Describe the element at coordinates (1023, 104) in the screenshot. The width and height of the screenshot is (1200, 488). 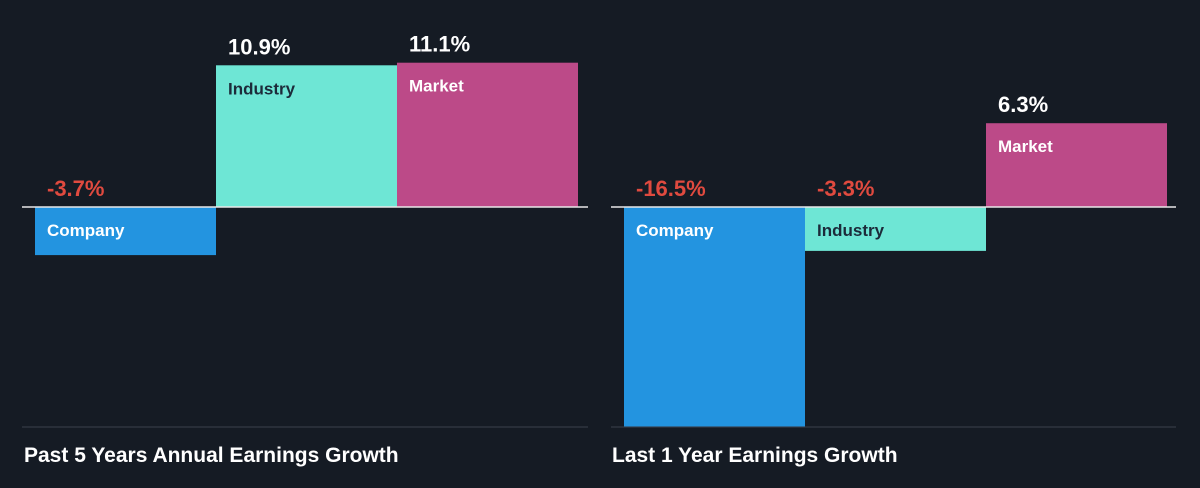
I see `value-label-market-one-year: 6.3%` at that location.